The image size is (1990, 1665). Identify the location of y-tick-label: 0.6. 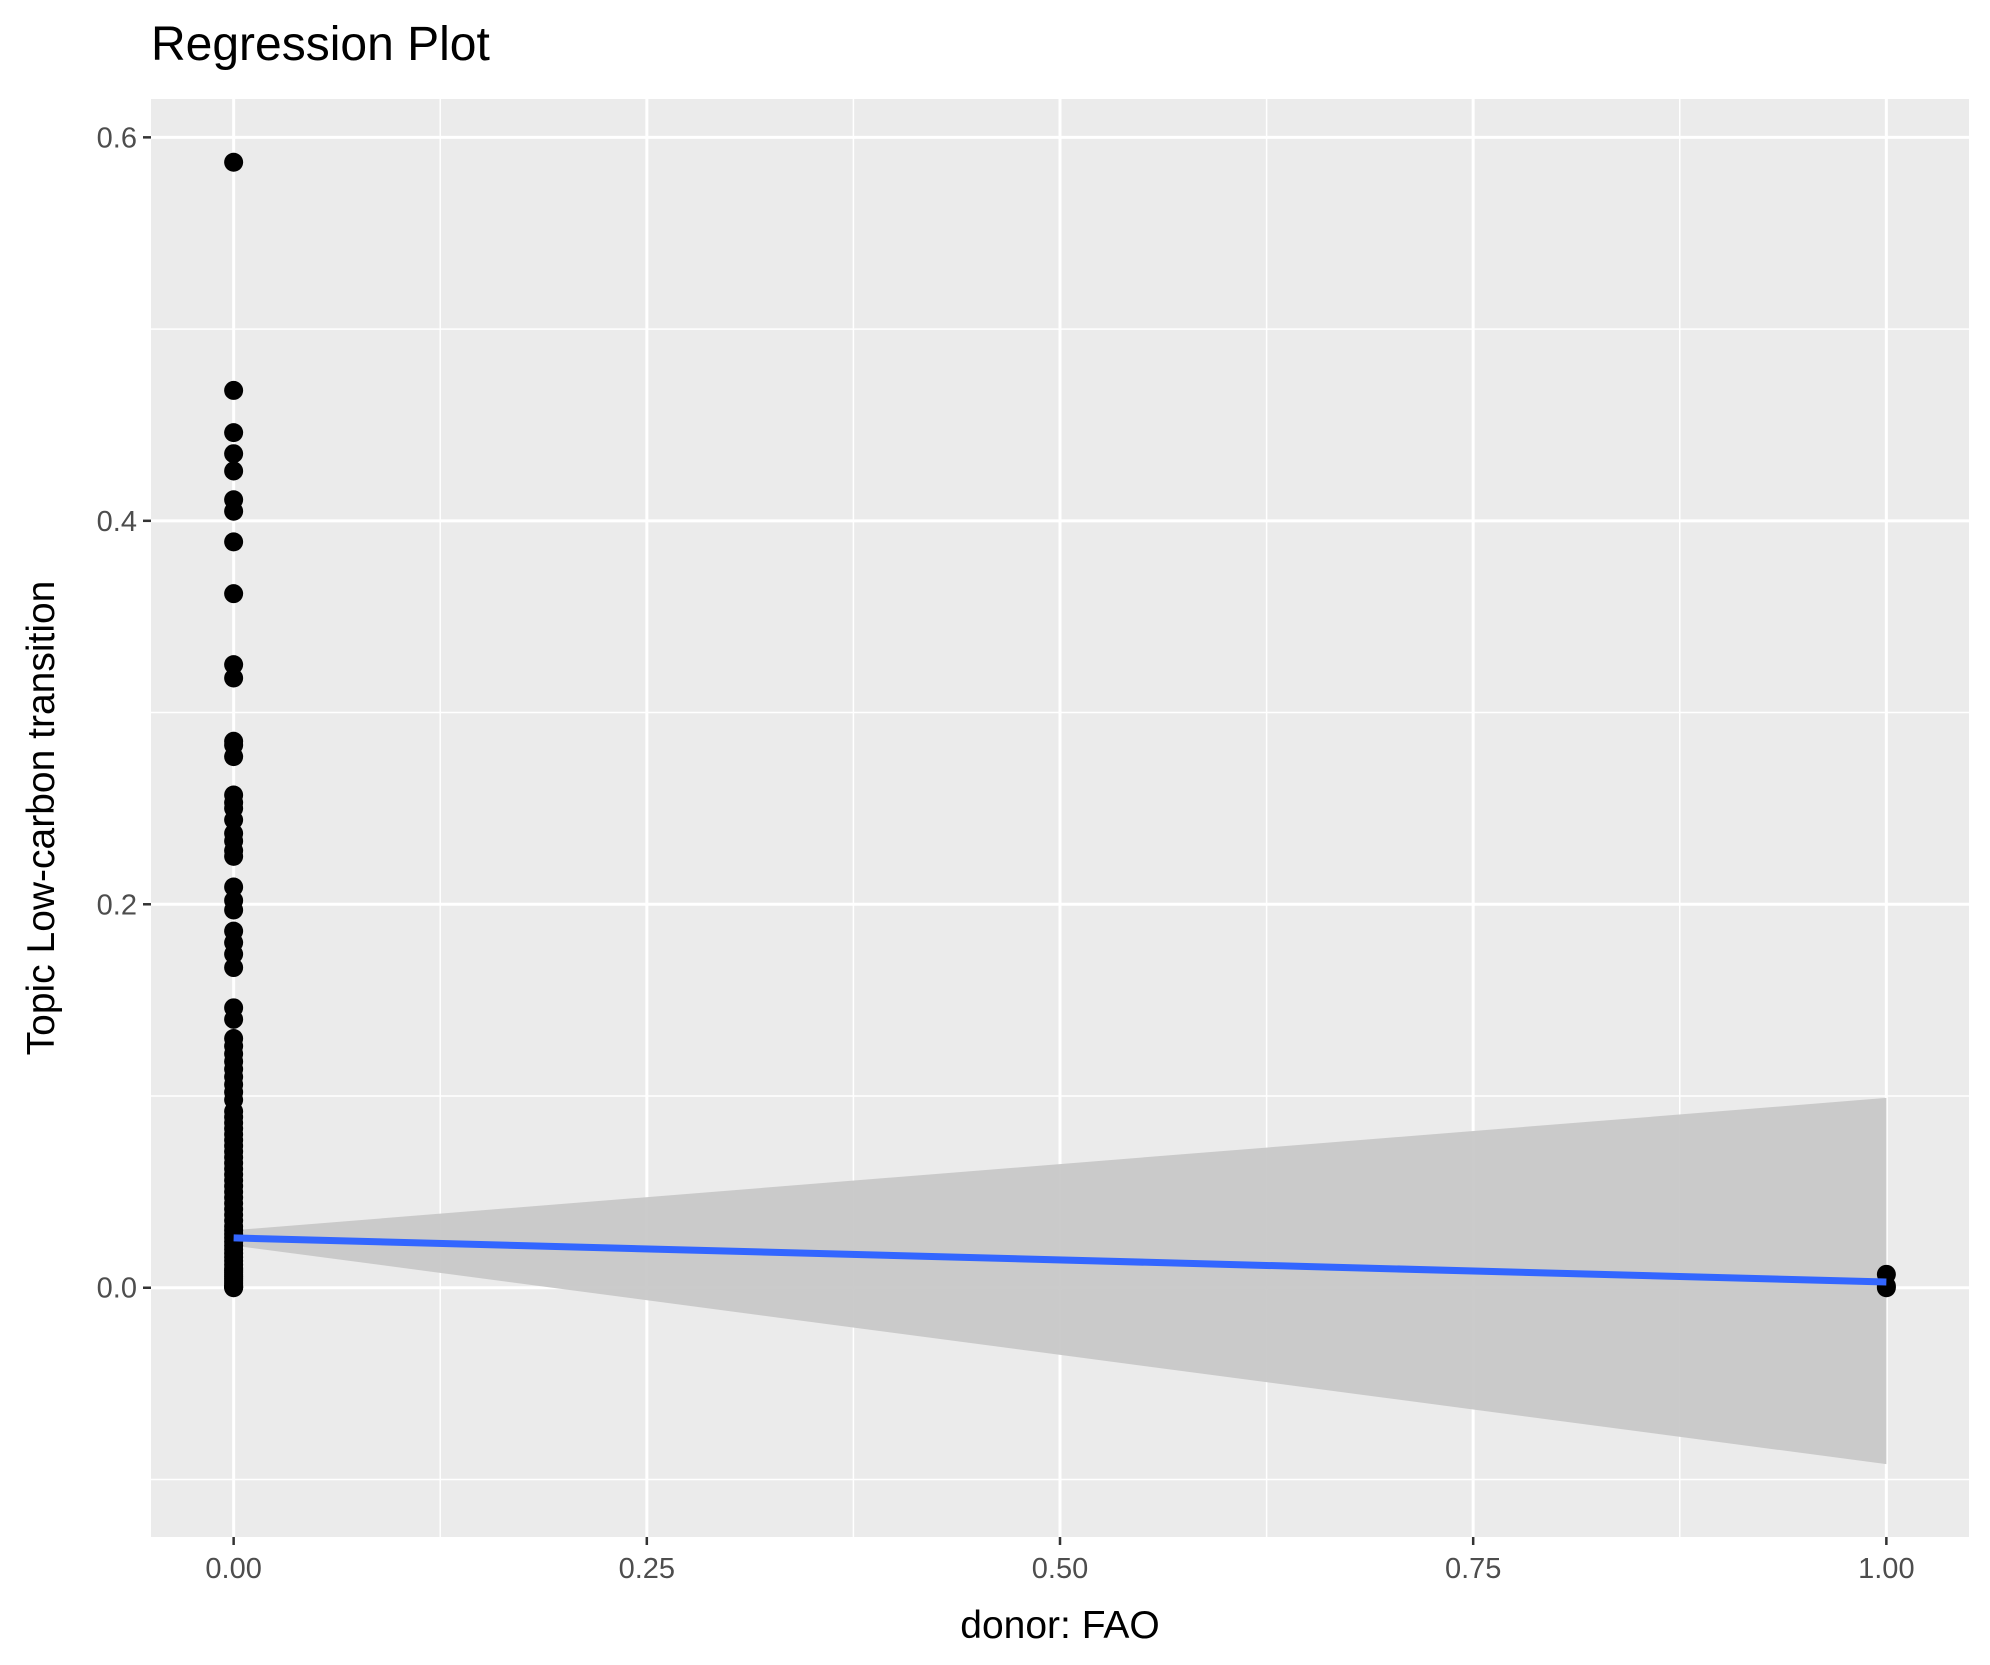
(117, 138).